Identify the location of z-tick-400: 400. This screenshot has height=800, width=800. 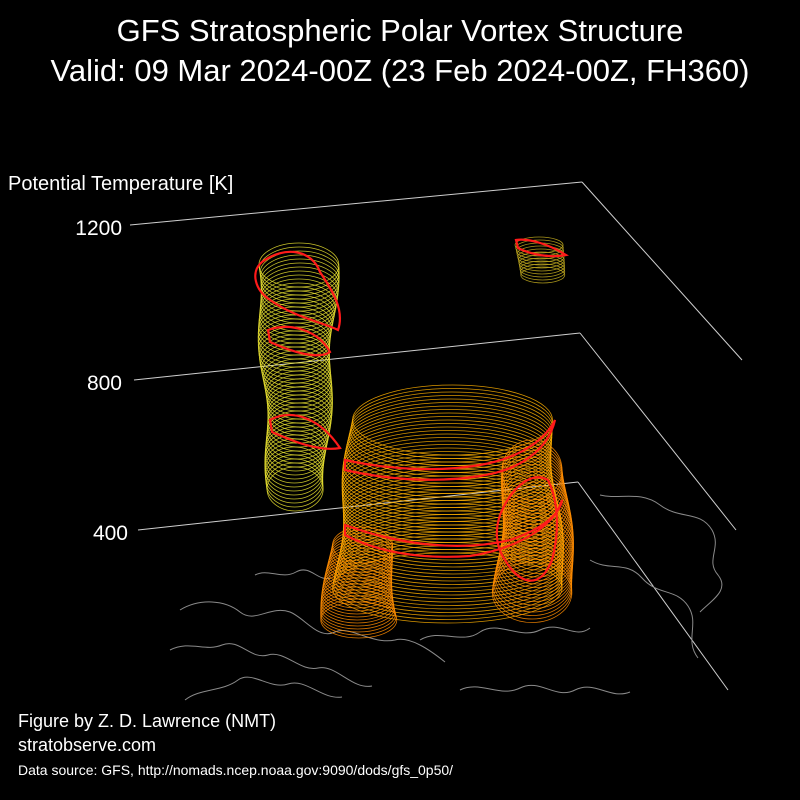
(110, 533).